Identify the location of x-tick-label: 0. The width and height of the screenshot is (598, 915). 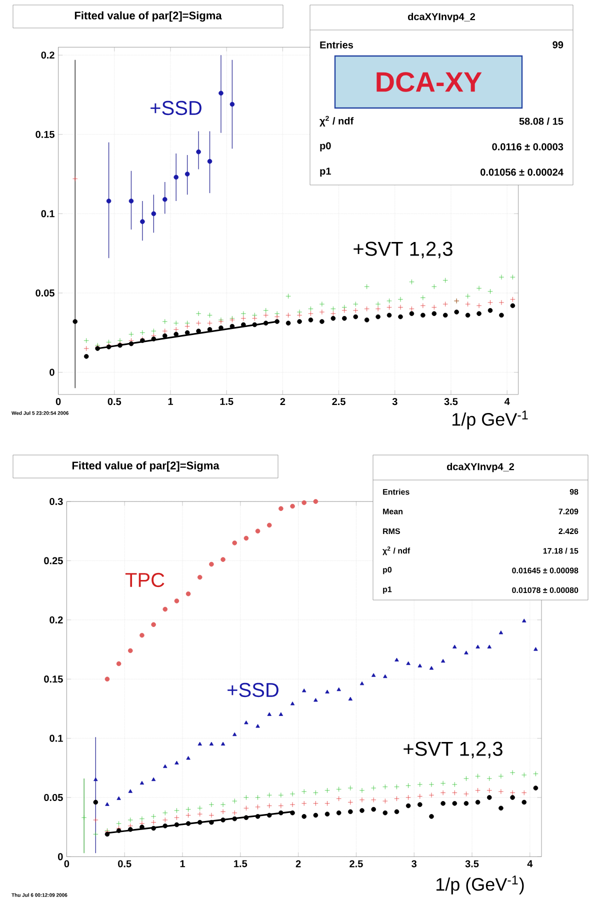
(67, 864).